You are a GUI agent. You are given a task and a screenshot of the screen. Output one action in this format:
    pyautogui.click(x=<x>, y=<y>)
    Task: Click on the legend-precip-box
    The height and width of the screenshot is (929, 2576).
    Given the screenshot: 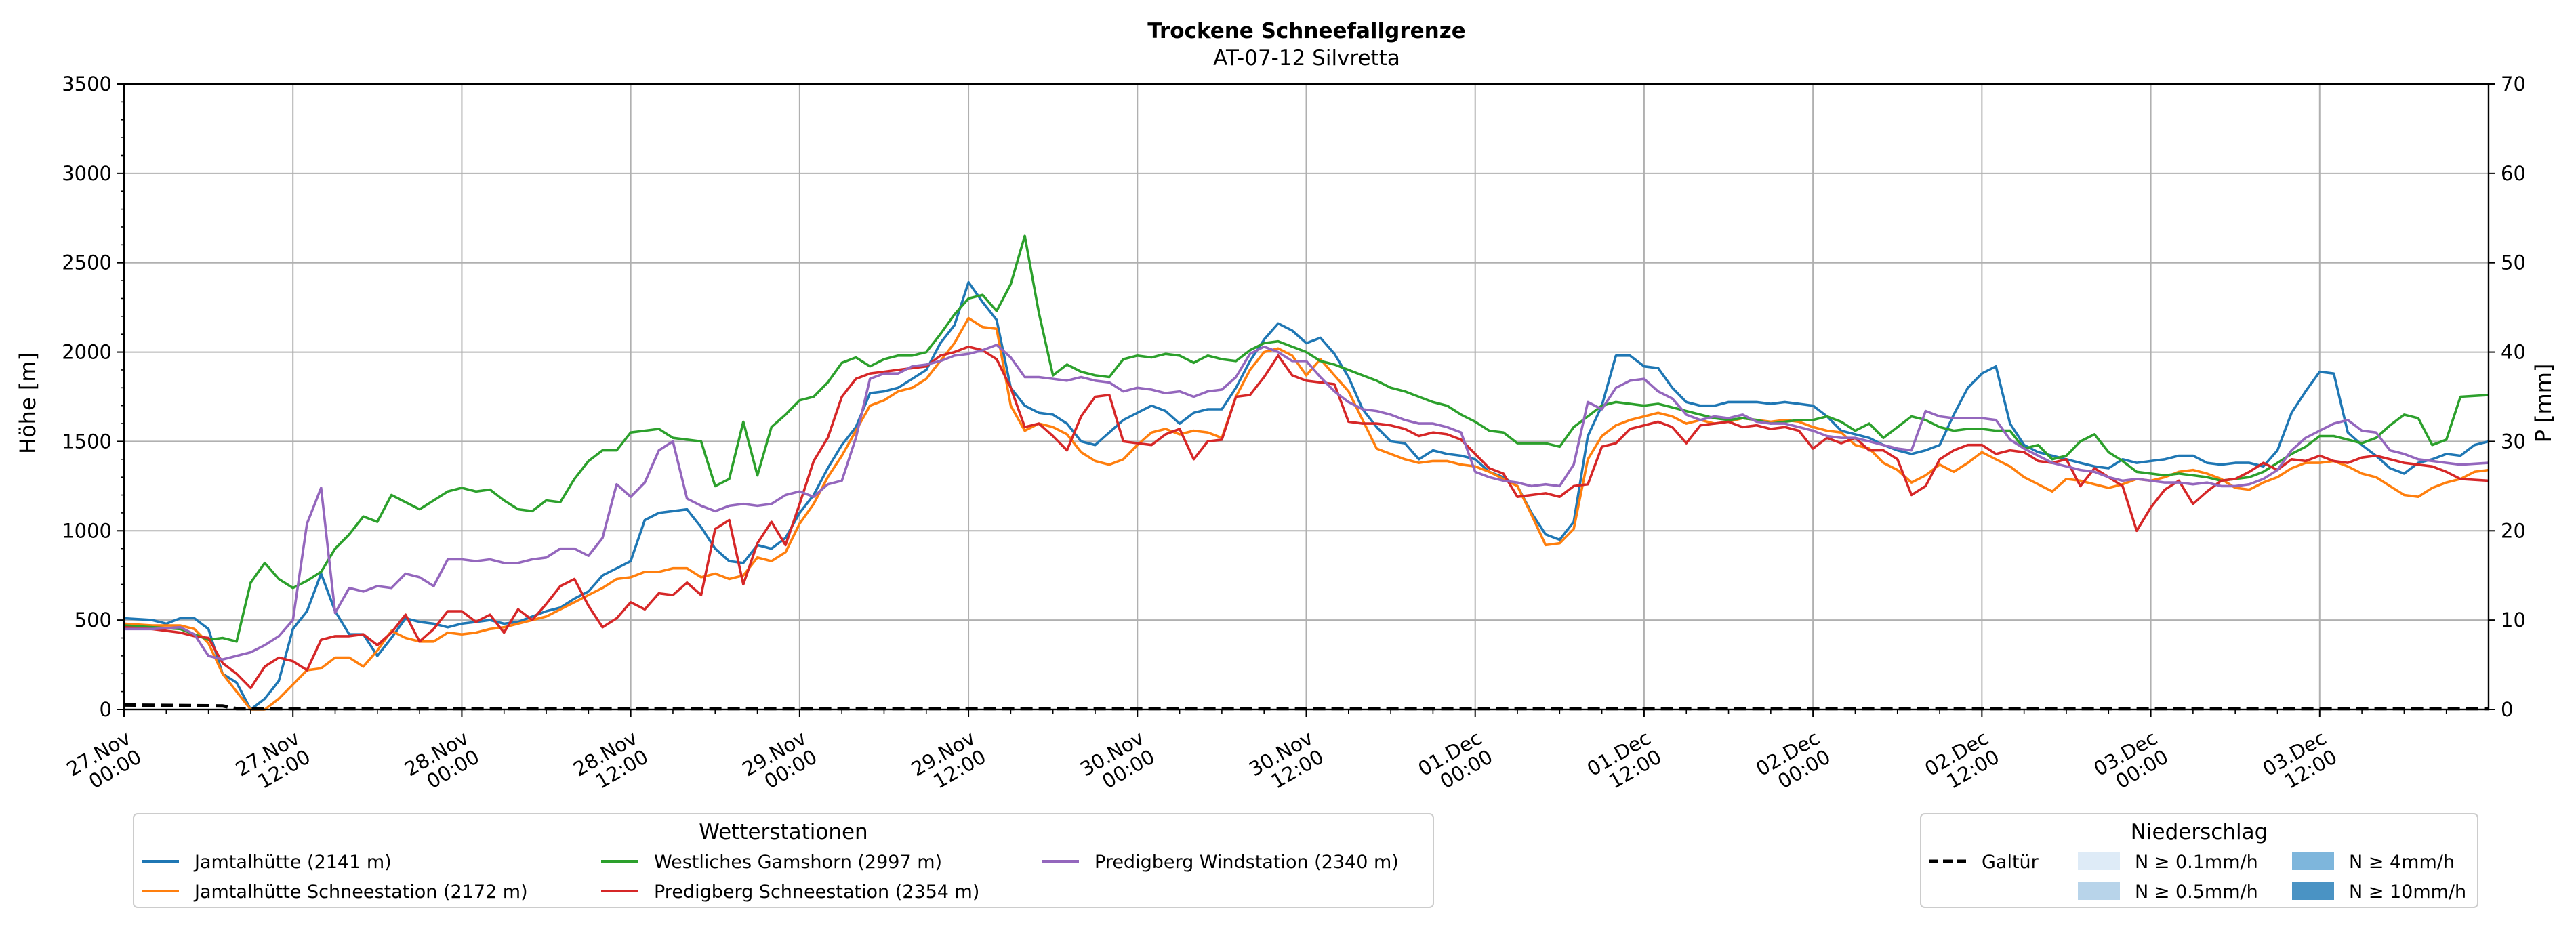 What is the action you would take?
    pyautogui.click(x=2199, y=860)
    